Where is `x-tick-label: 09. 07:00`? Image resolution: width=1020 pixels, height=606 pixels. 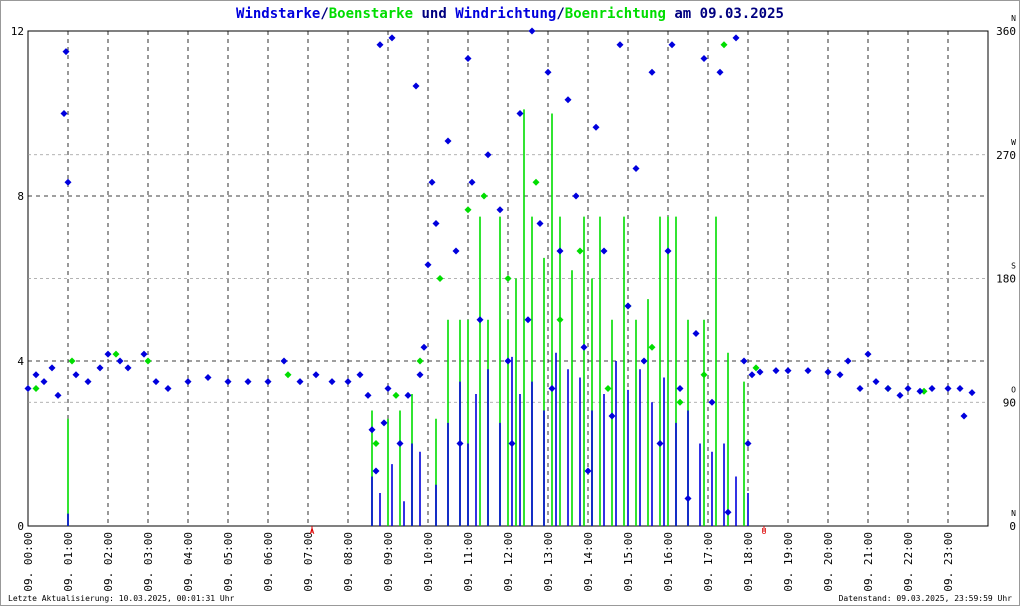
x-tick-label: 09. 07:00 is located at coordinates (308, 562).